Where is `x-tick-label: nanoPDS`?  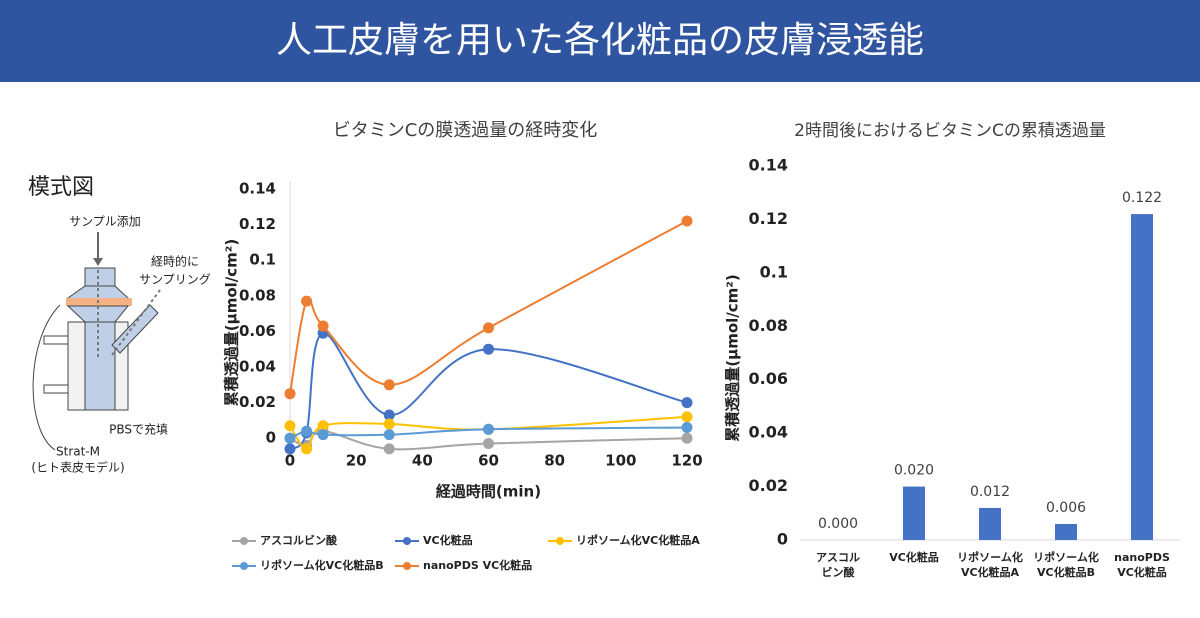
x-tick-label: nanoPDS is located at coordinates (1142, 557).